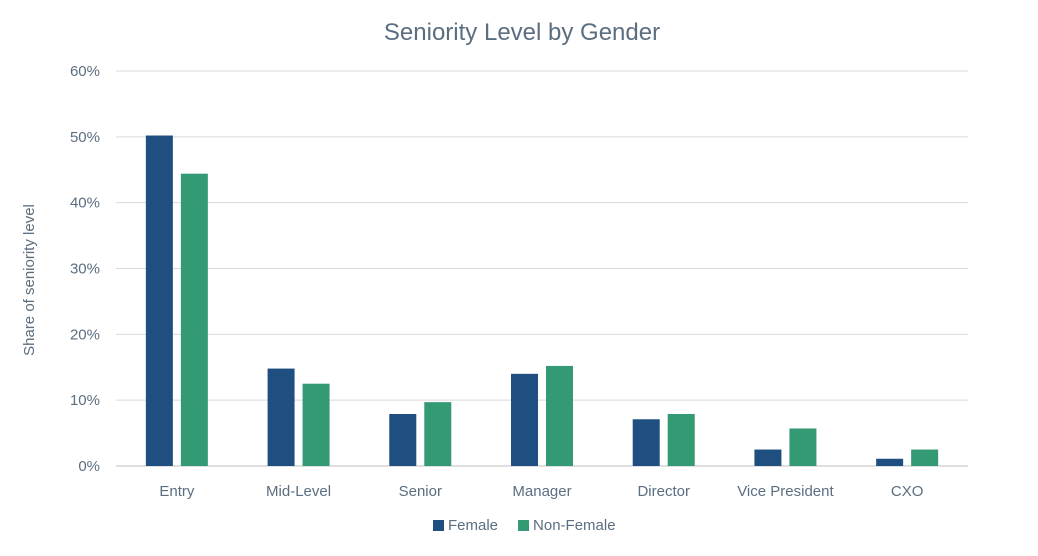 This screenshot has width=1038, height=556. I want to click on y-axis-title: Share of seniority level, so click(29, 280).